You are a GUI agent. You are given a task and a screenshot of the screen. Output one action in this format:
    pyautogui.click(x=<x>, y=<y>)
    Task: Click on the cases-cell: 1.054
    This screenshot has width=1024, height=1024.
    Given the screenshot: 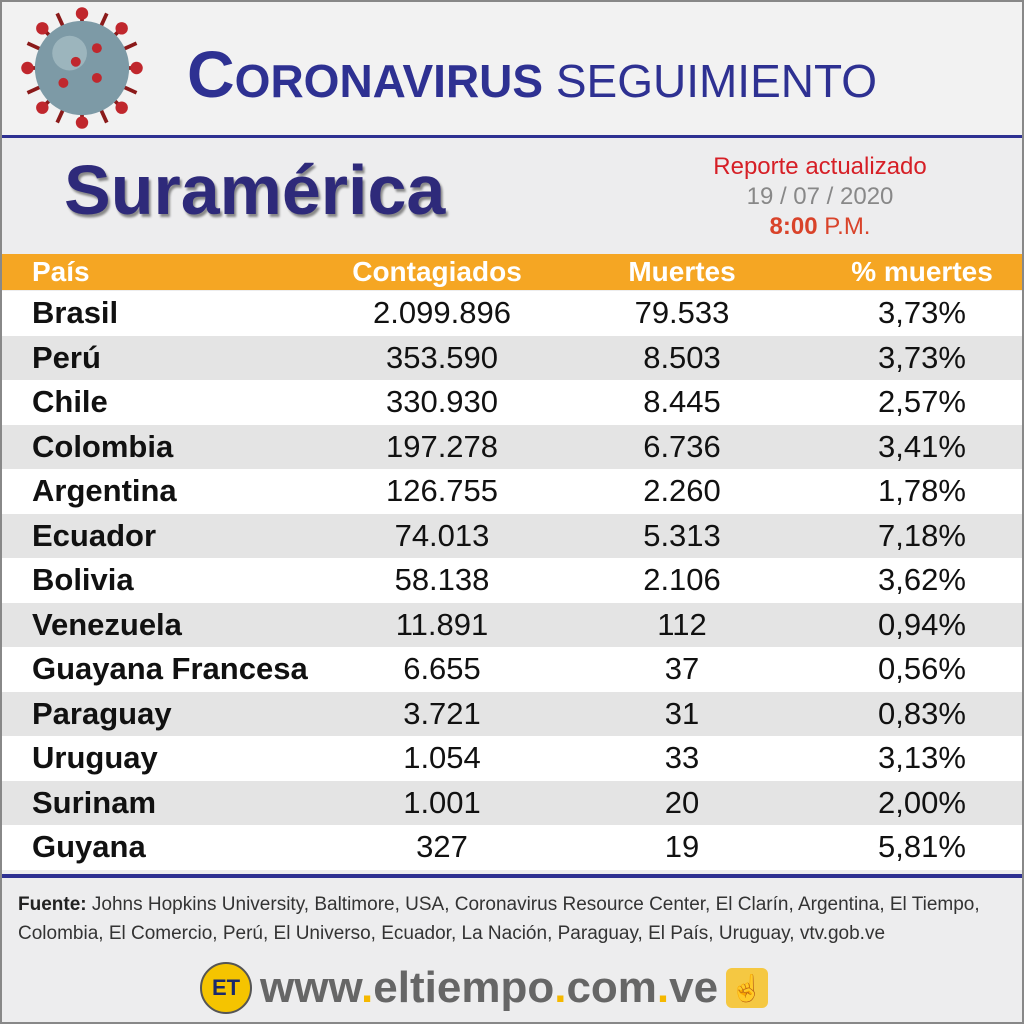 What is the action you would take?
    pyautogui.click(x=442, y=758)
    